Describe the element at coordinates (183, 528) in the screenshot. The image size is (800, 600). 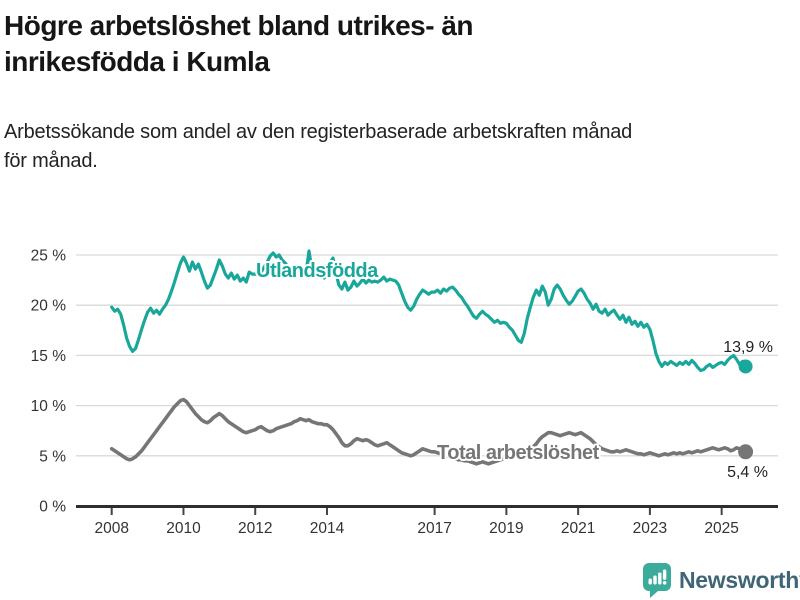
I see `x-tick-label-2010: 2010` at that location.